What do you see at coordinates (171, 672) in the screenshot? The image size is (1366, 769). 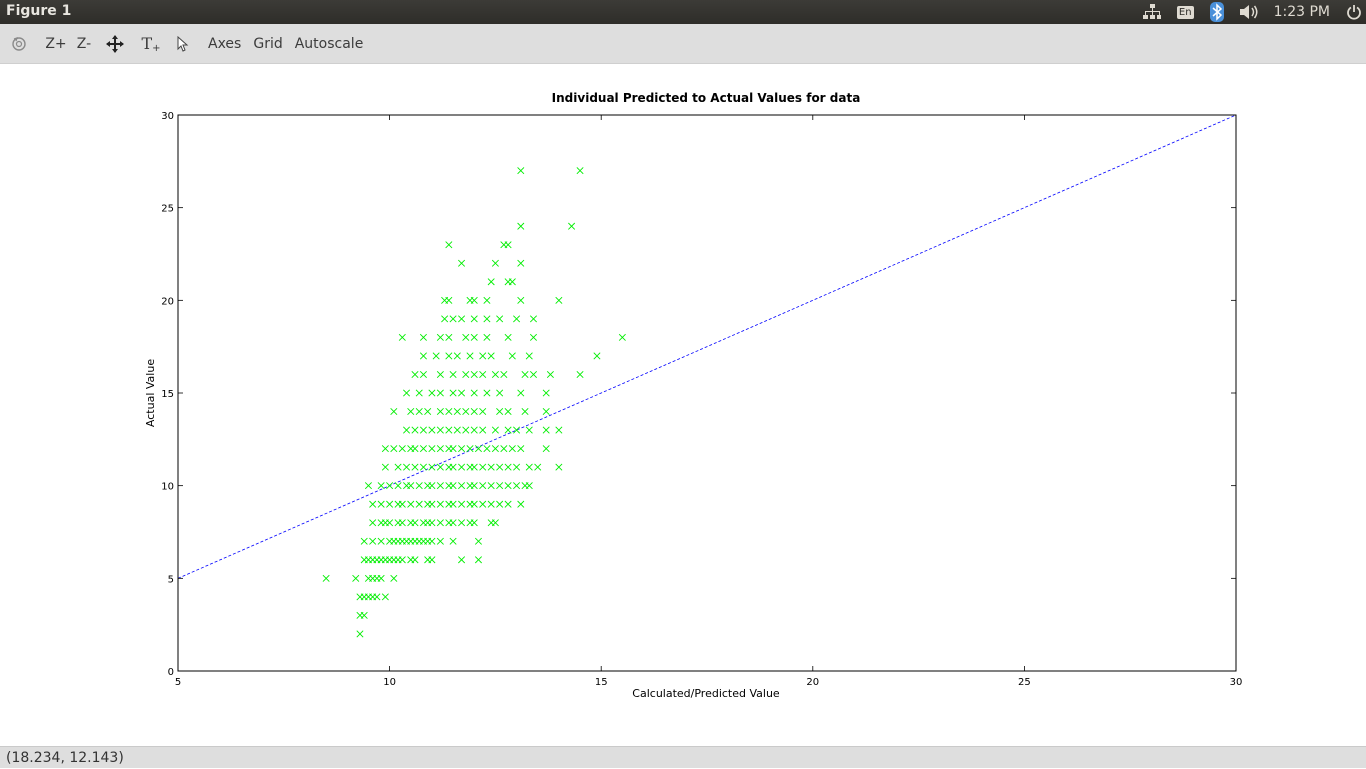 I see `y-tick-label: 0` at bounding box center [171, 672].